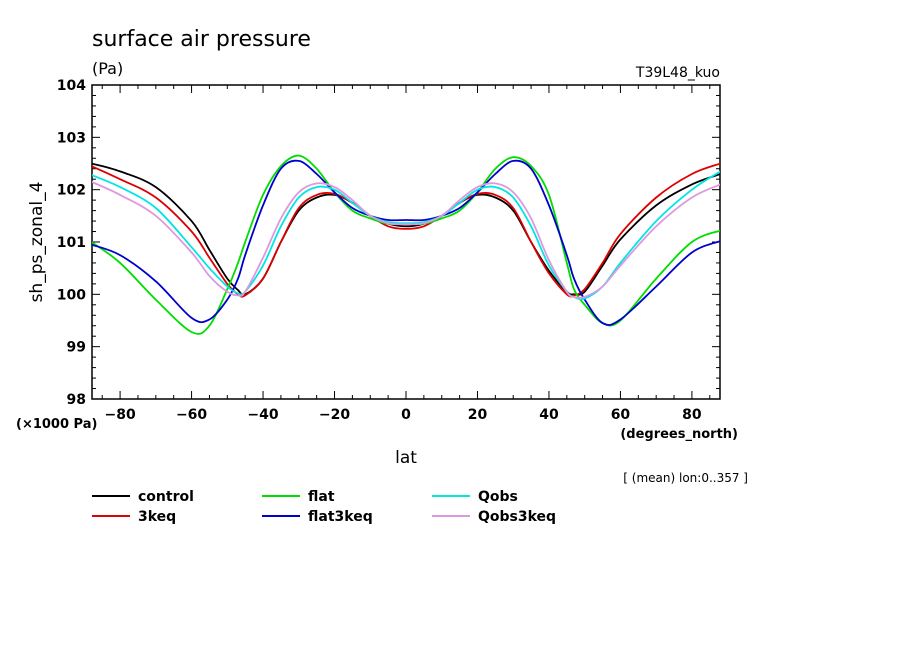 This screenshot has width=904, height=654. What do you see at coordinates (324, 507) in the screenshot?
I see `legend: control 3keq flat flat3keq Qobs Qobs3keq` at bounding box center [324, 507].